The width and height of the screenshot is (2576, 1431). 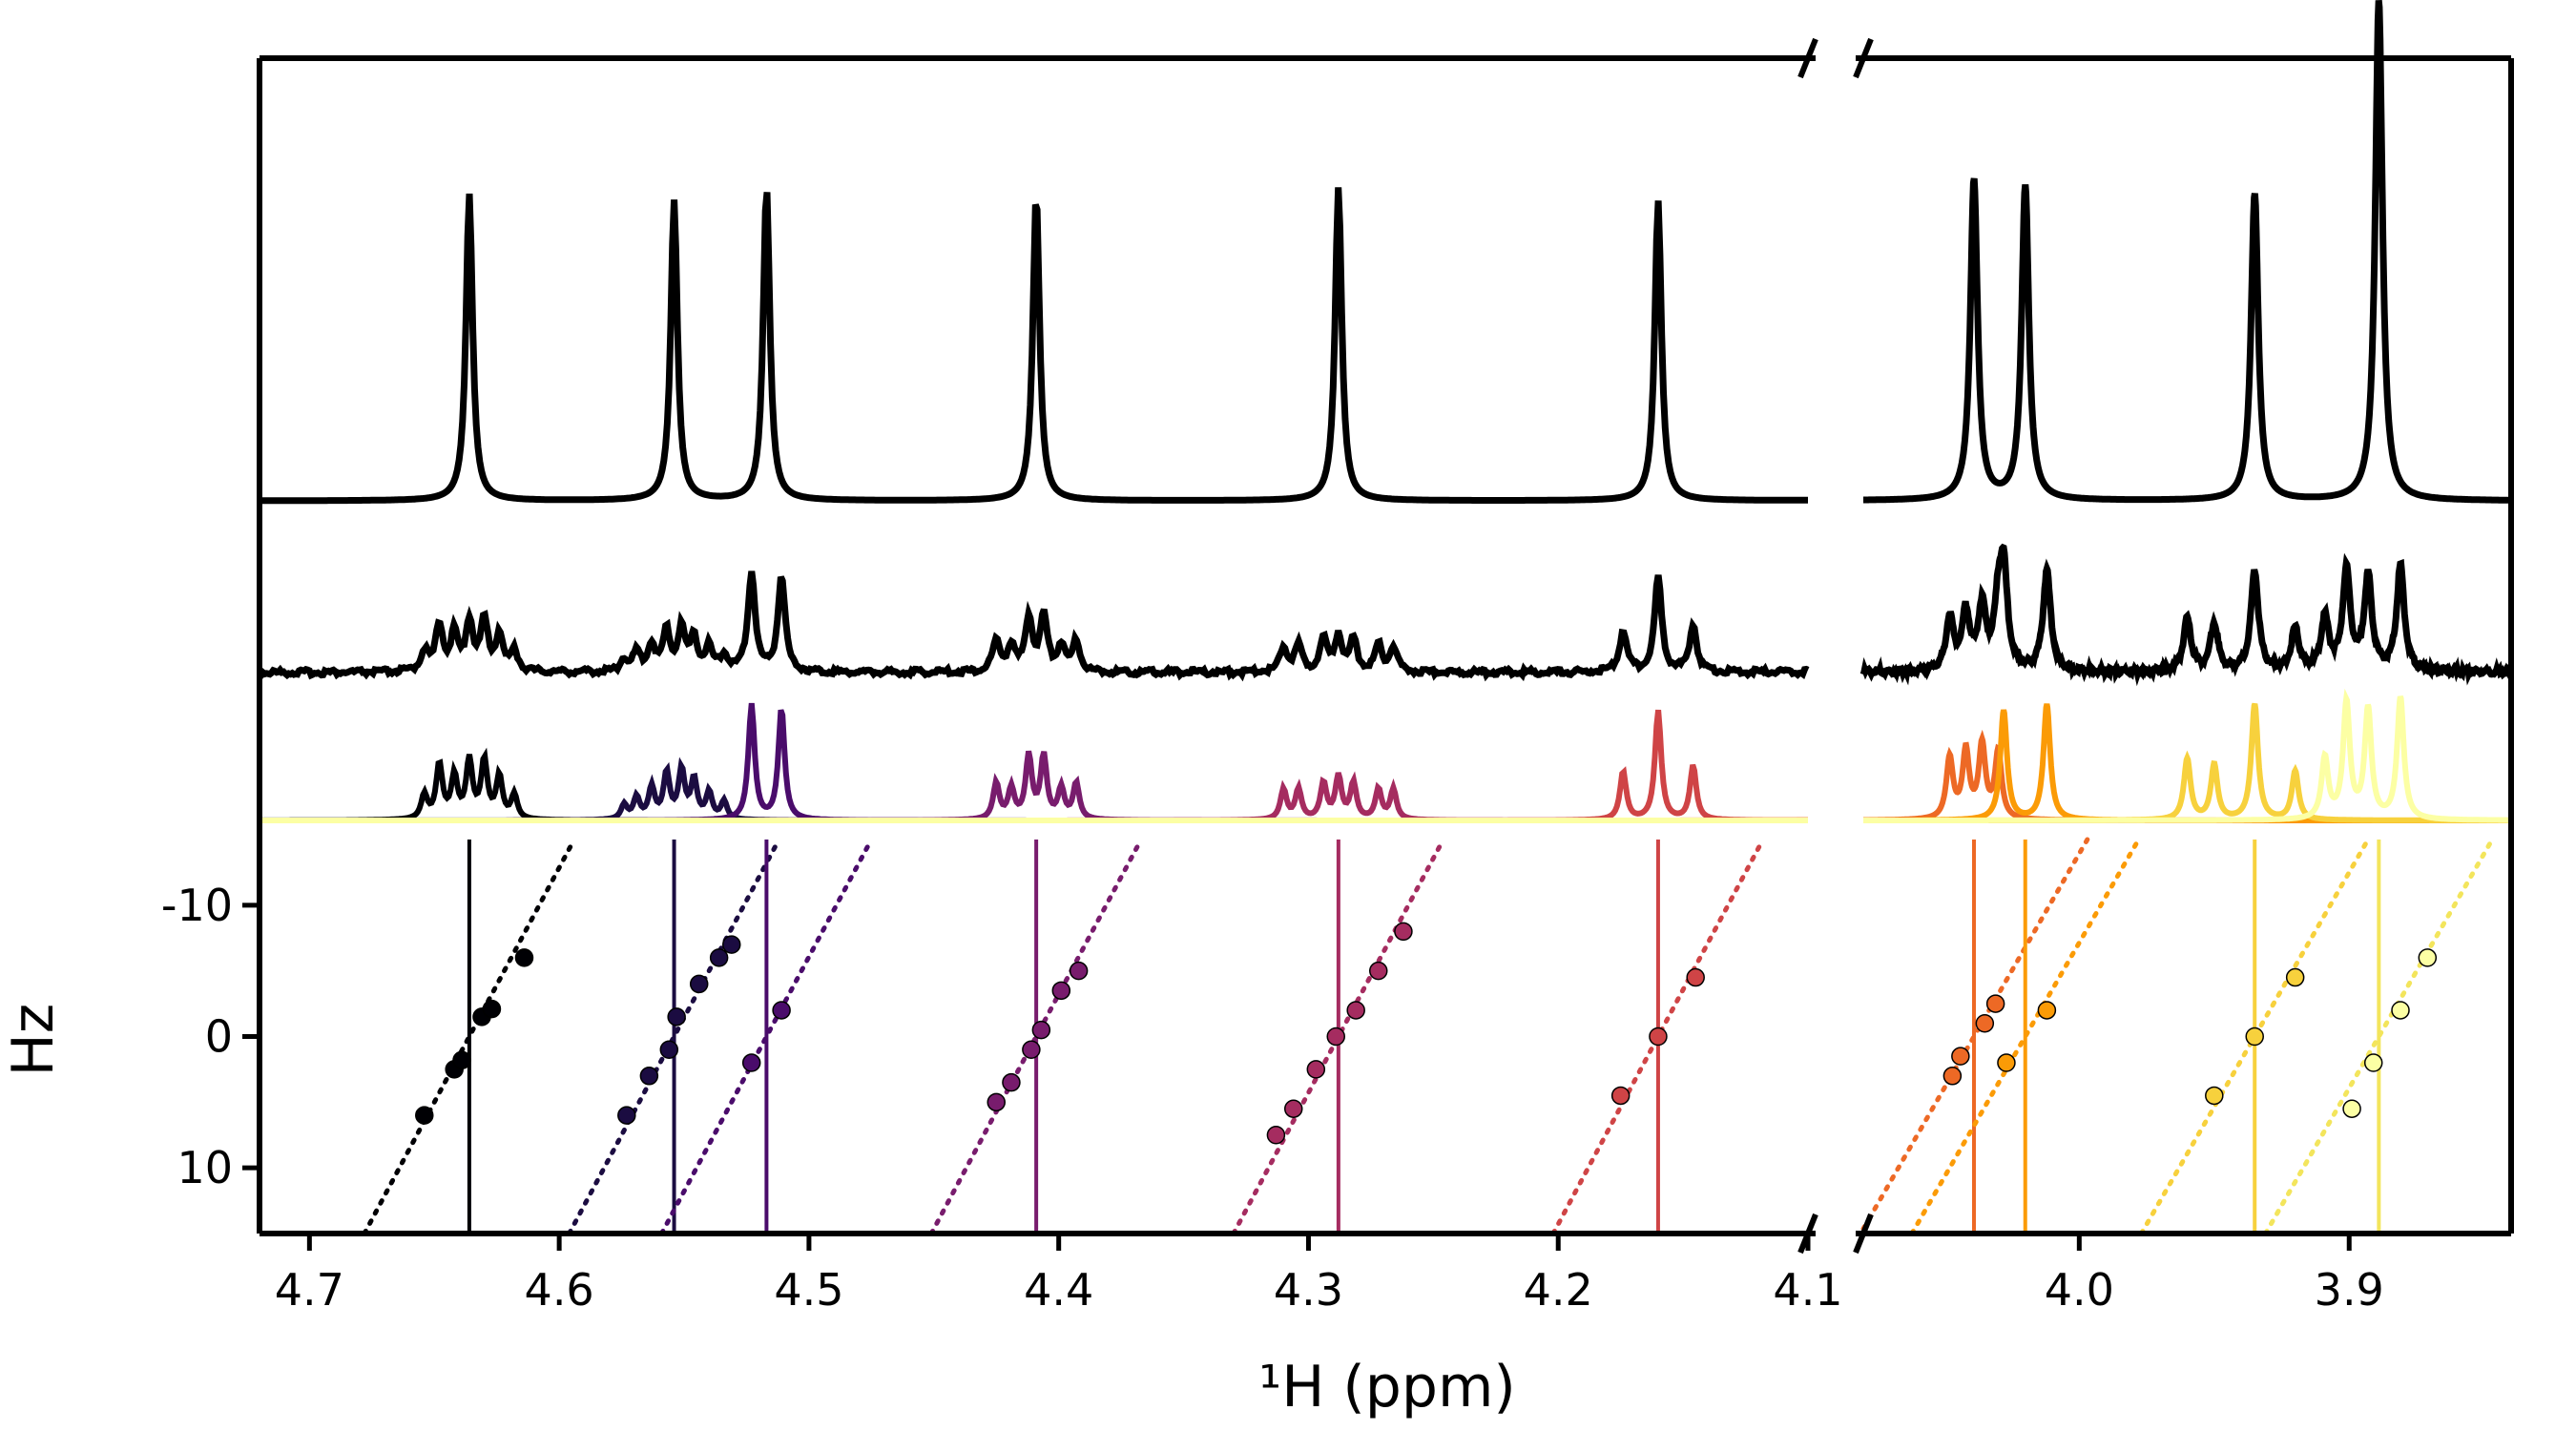 What do you see at coordinates (808, 1290) in the screenshot?
I see `x-tick-label: 4.5` at bounding box center [808, 1290].